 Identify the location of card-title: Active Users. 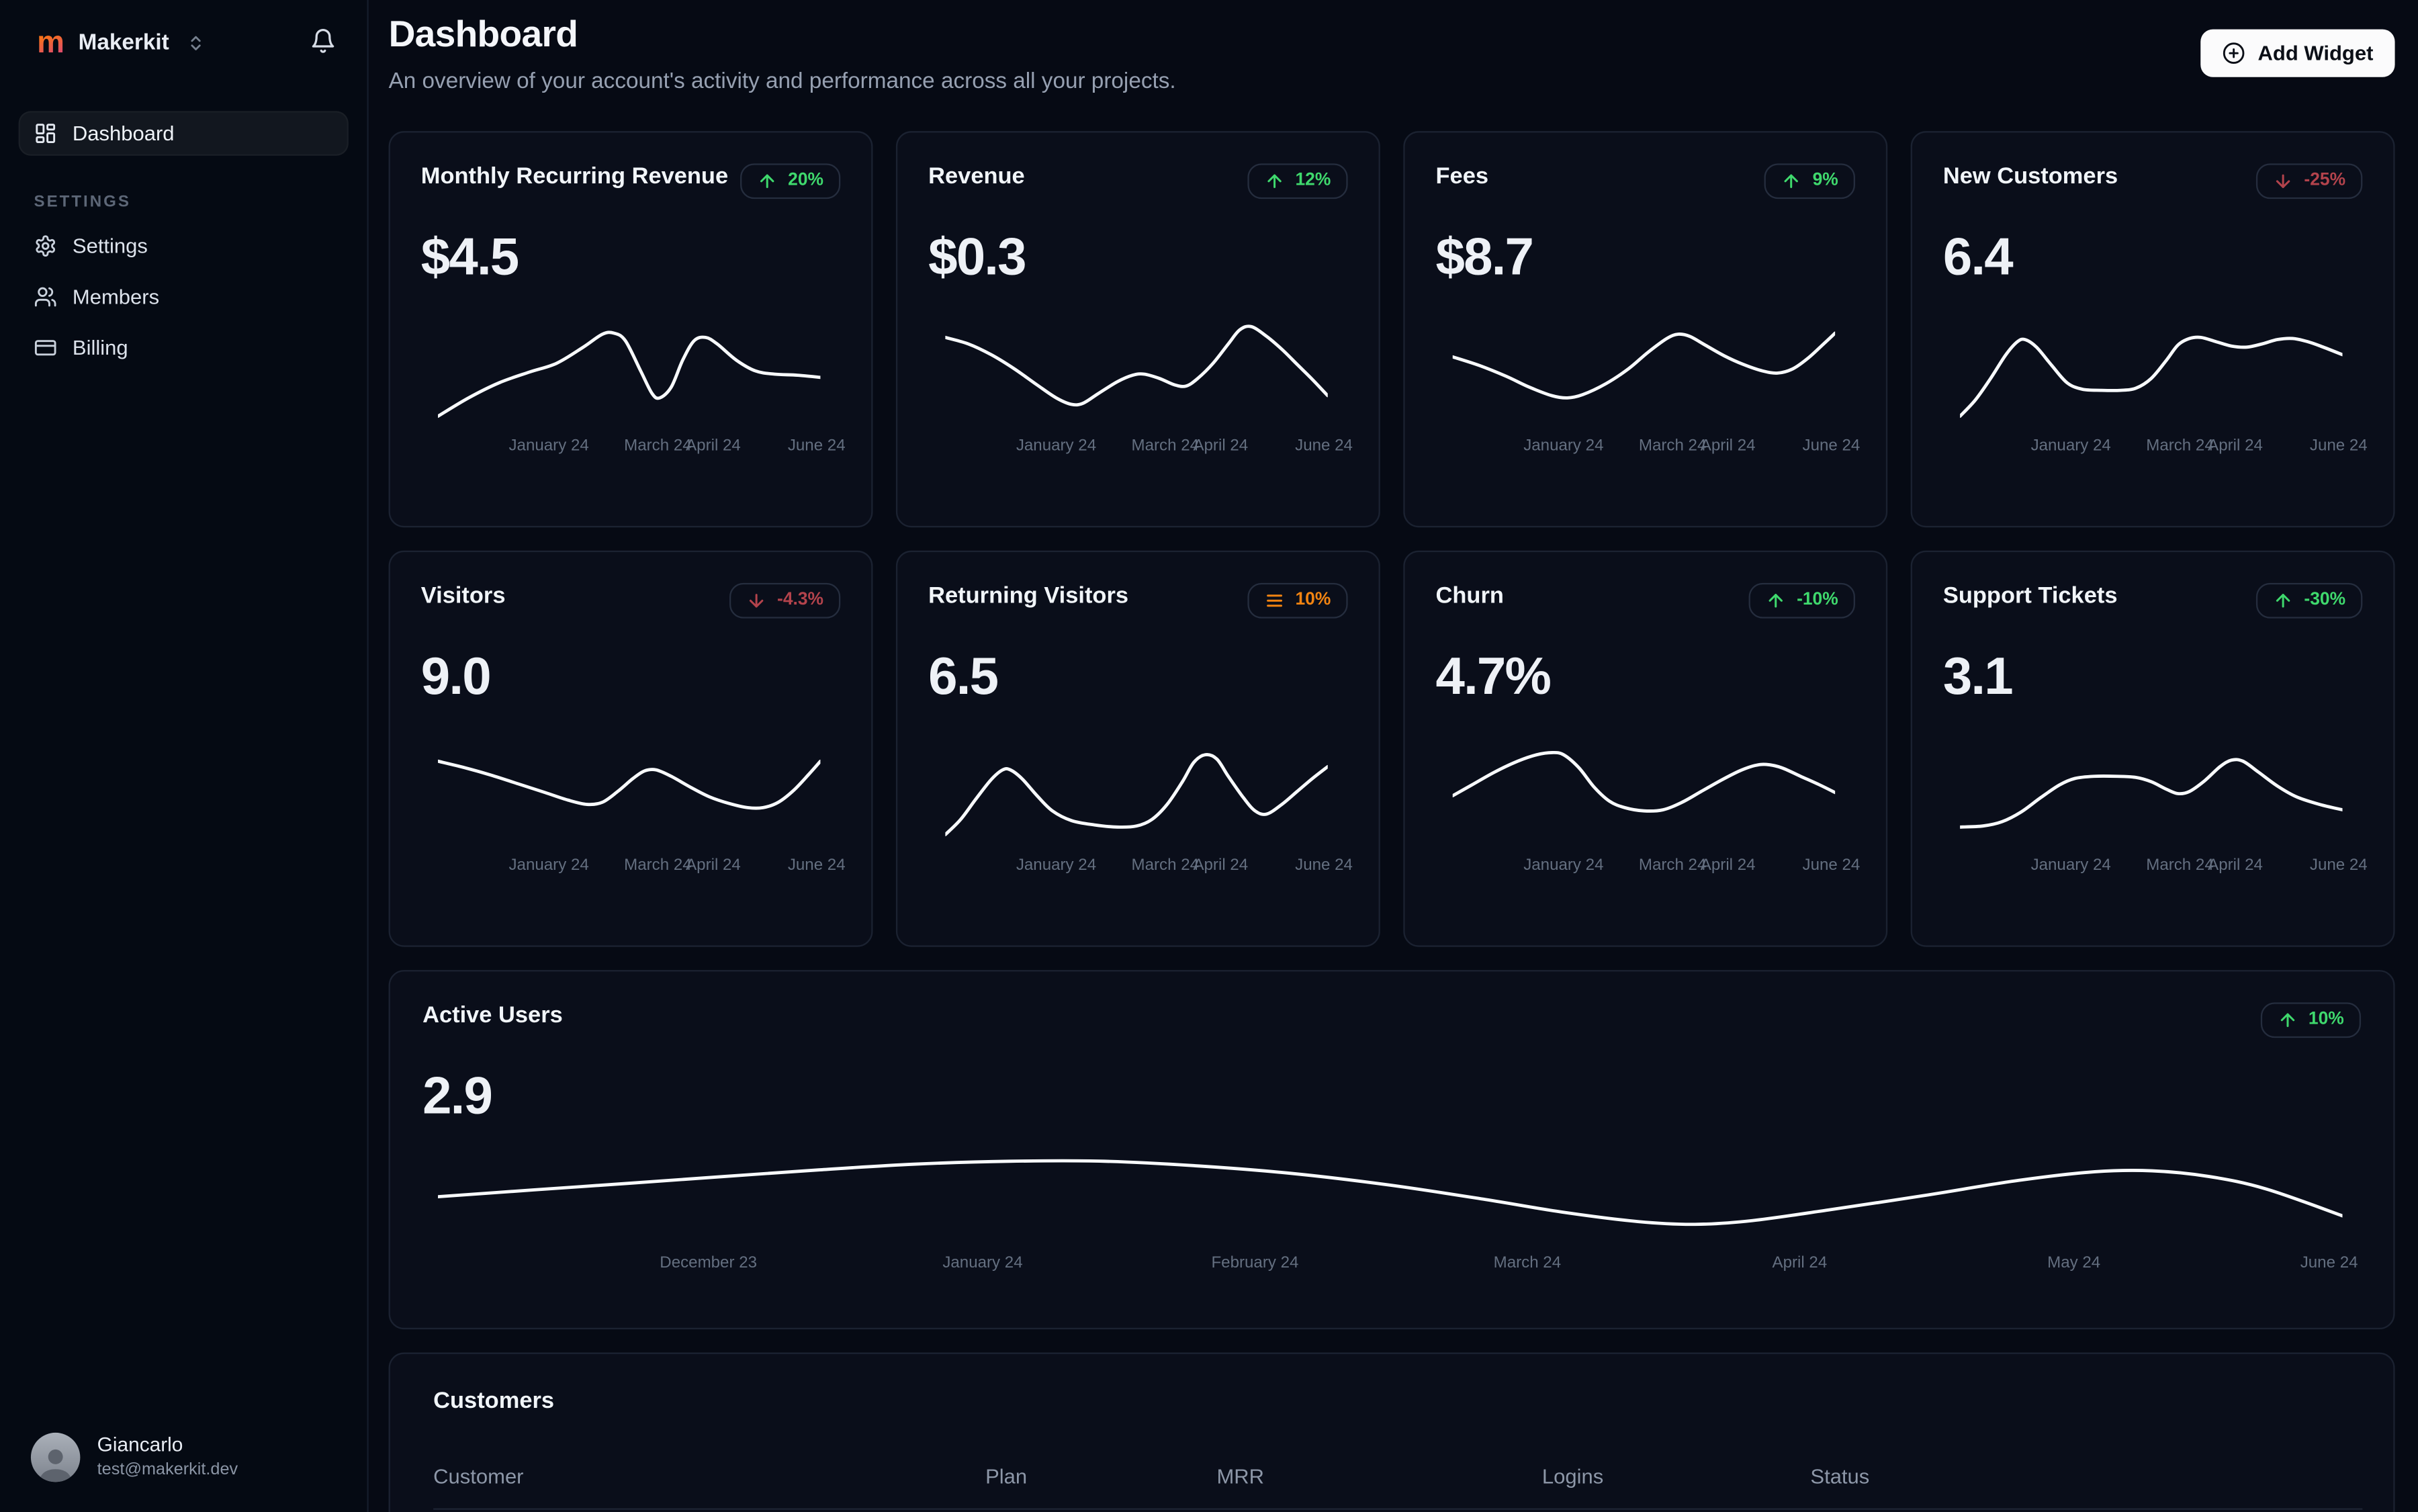
(492, 1015).